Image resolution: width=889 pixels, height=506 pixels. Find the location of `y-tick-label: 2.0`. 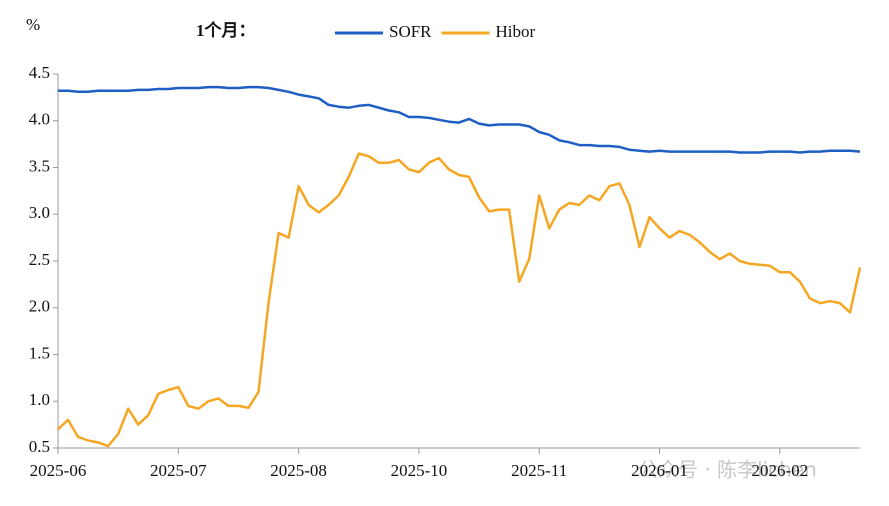

y-tick-label: 2.0 is located at coordinates (39, 306).